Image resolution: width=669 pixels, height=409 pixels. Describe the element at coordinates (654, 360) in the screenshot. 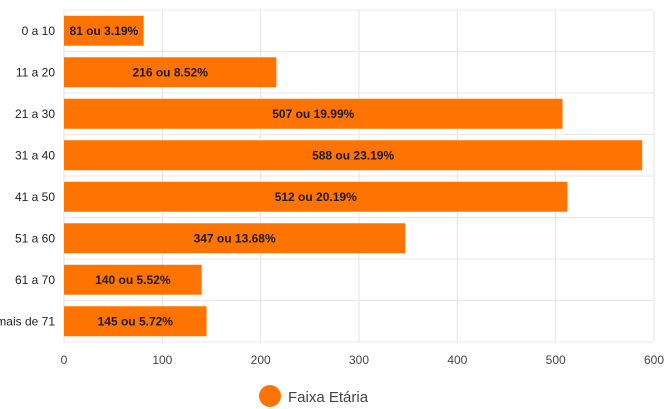

I see `x-tick-label-600: 600` at that location.